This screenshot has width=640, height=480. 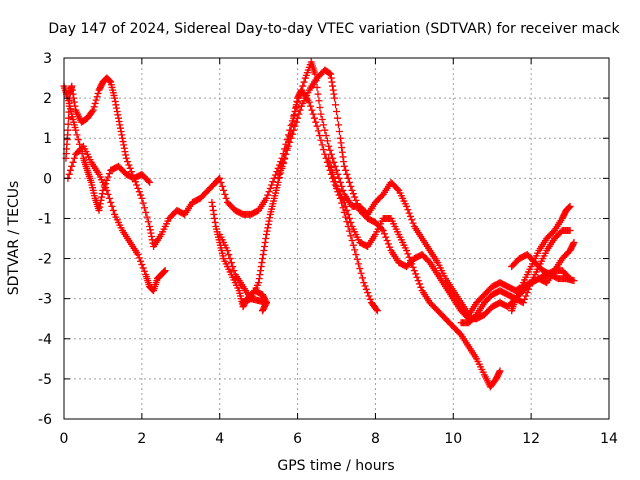 What do you see at coordinates (47, 99) in the screenshot?
I see `y-tick-label: 2` at bounding box center [47, 99].